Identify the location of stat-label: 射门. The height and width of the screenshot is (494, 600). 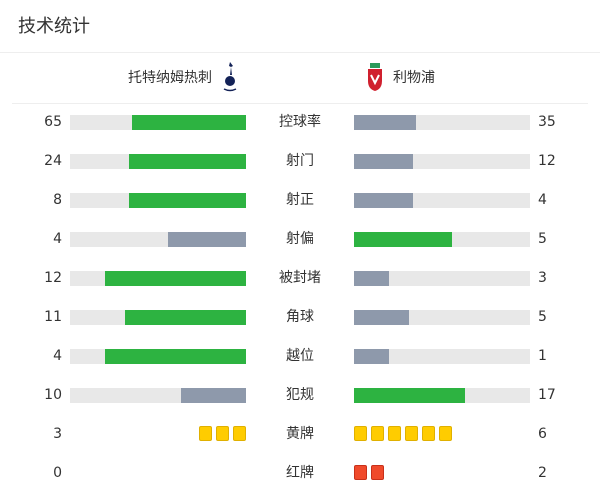
(300, 161).